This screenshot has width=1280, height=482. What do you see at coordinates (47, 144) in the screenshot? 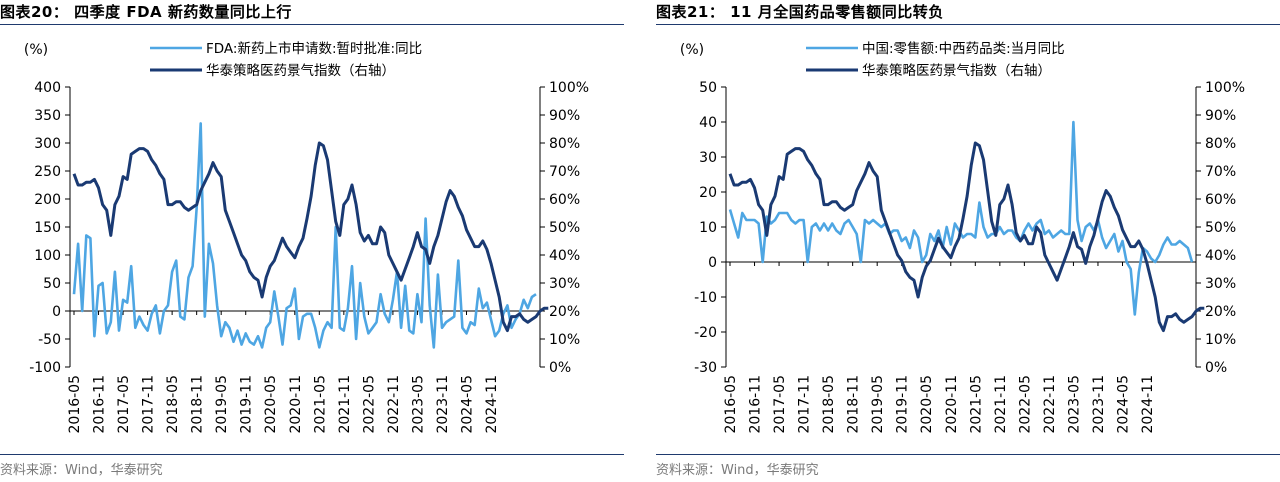
I see `left-tick-label: 300` at bounding box center [47, 144].